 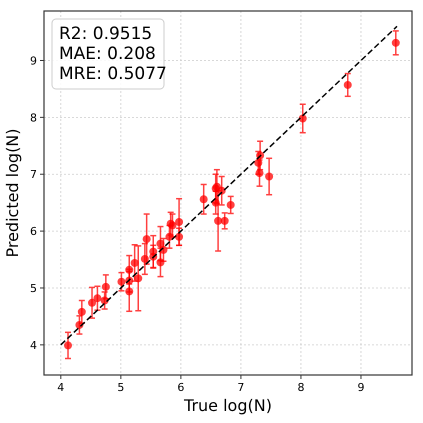 What do you see at coordinates (240, 387) in the screenshot?
I see `x-tick-label: 7` at bounding box center [240, 387].